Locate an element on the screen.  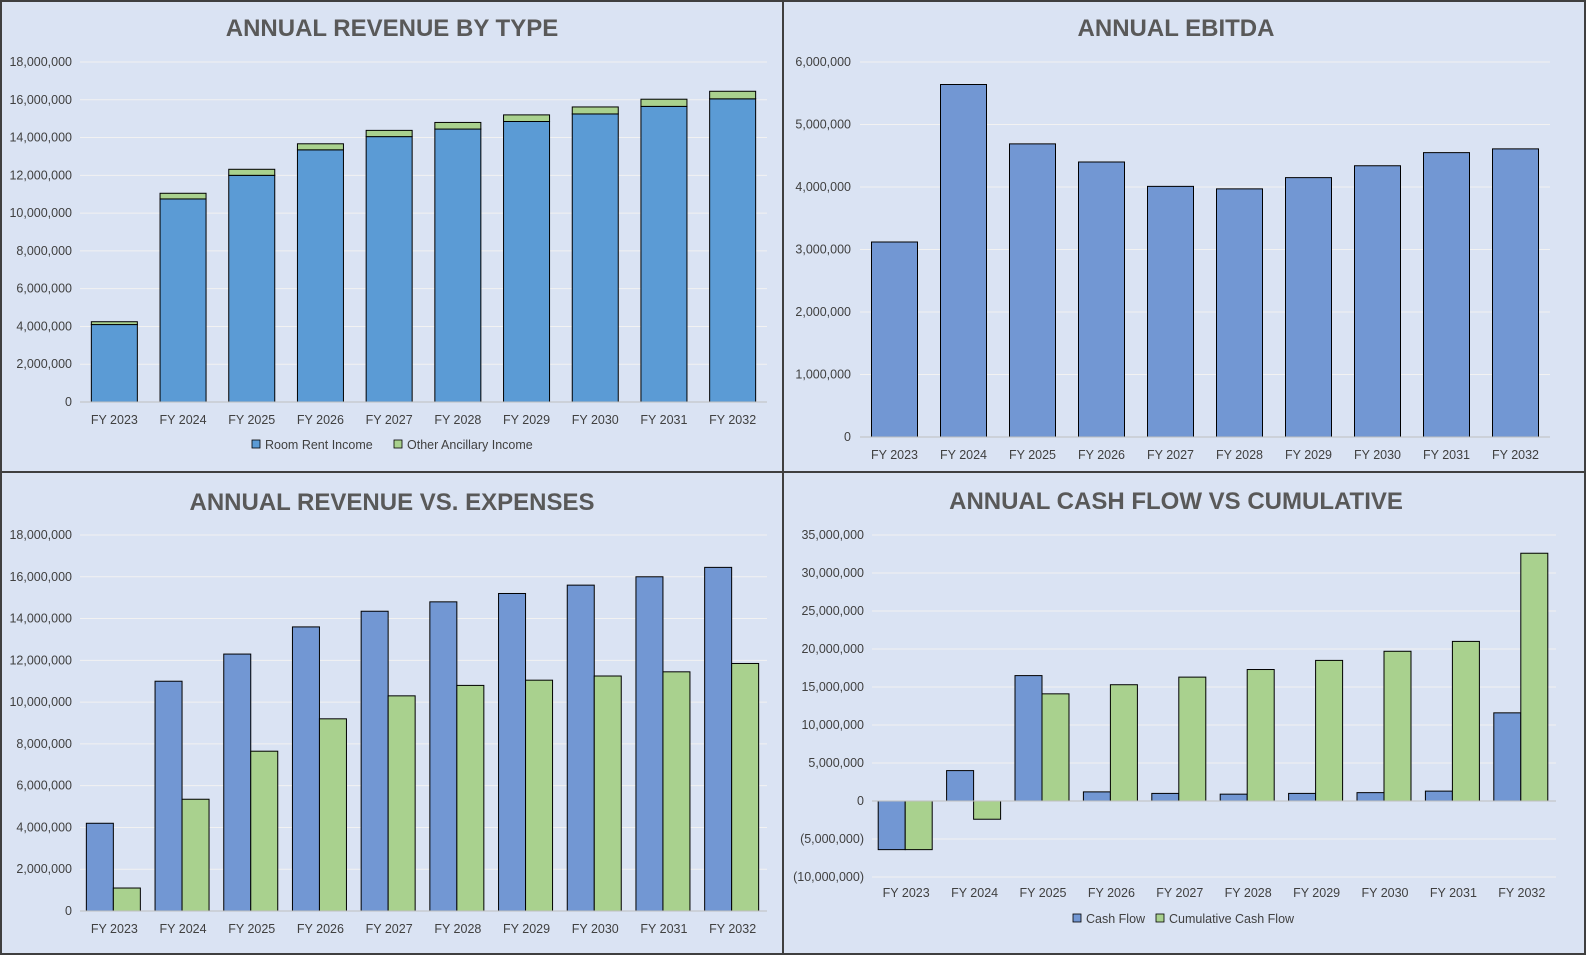
y-tick-label: 5,000,000 is located at coordinates (823, 125).